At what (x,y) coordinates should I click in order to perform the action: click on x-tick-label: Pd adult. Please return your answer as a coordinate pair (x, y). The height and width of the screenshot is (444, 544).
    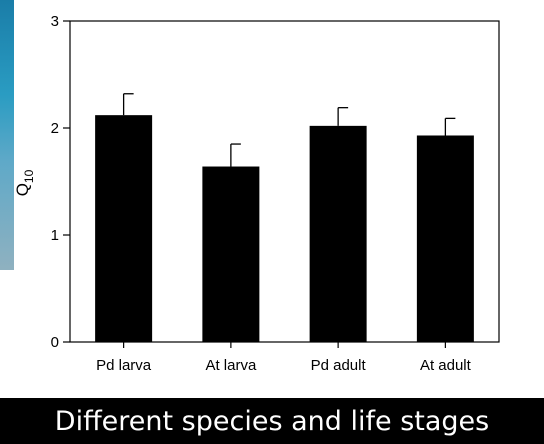
    Looking at the image, I should click on (339, 365).